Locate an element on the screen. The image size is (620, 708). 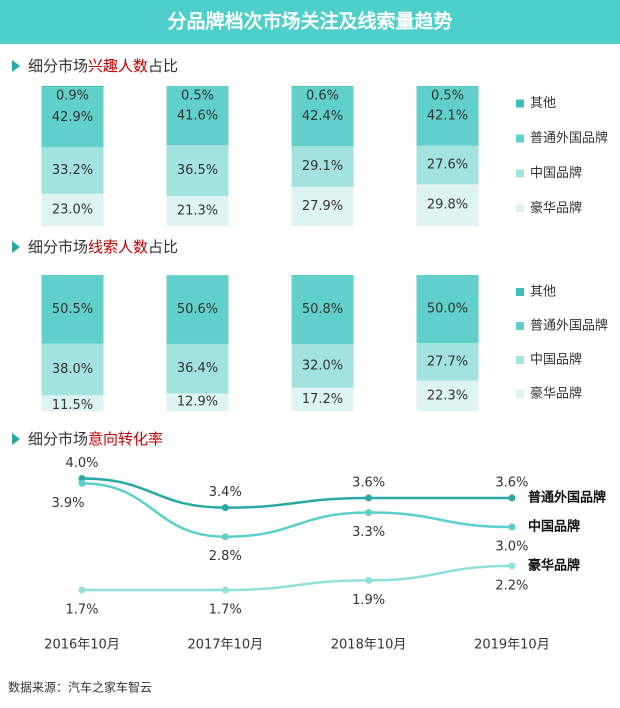
value-label: 42.9% is located at coordinates (72, 117).